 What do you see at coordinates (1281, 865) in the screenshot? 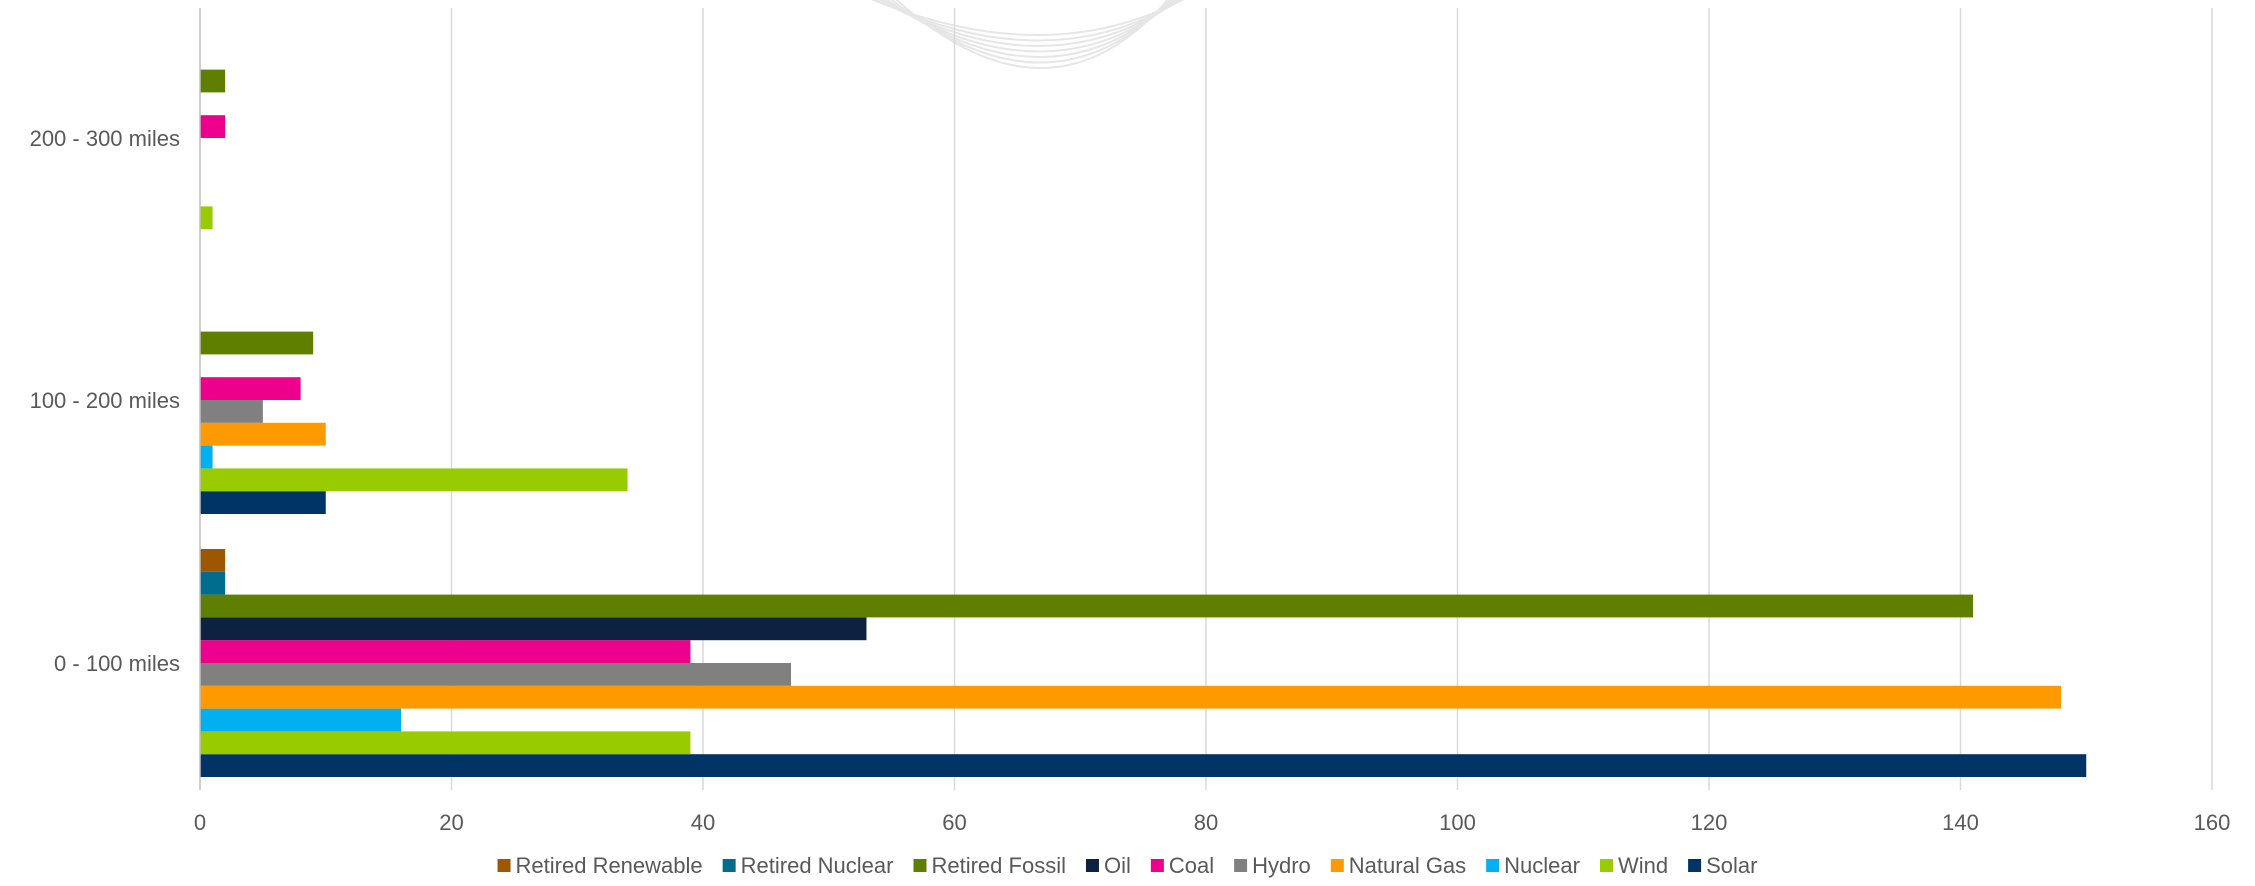
I see `legend-label: Hydro` at bounding box center [1281, 865].